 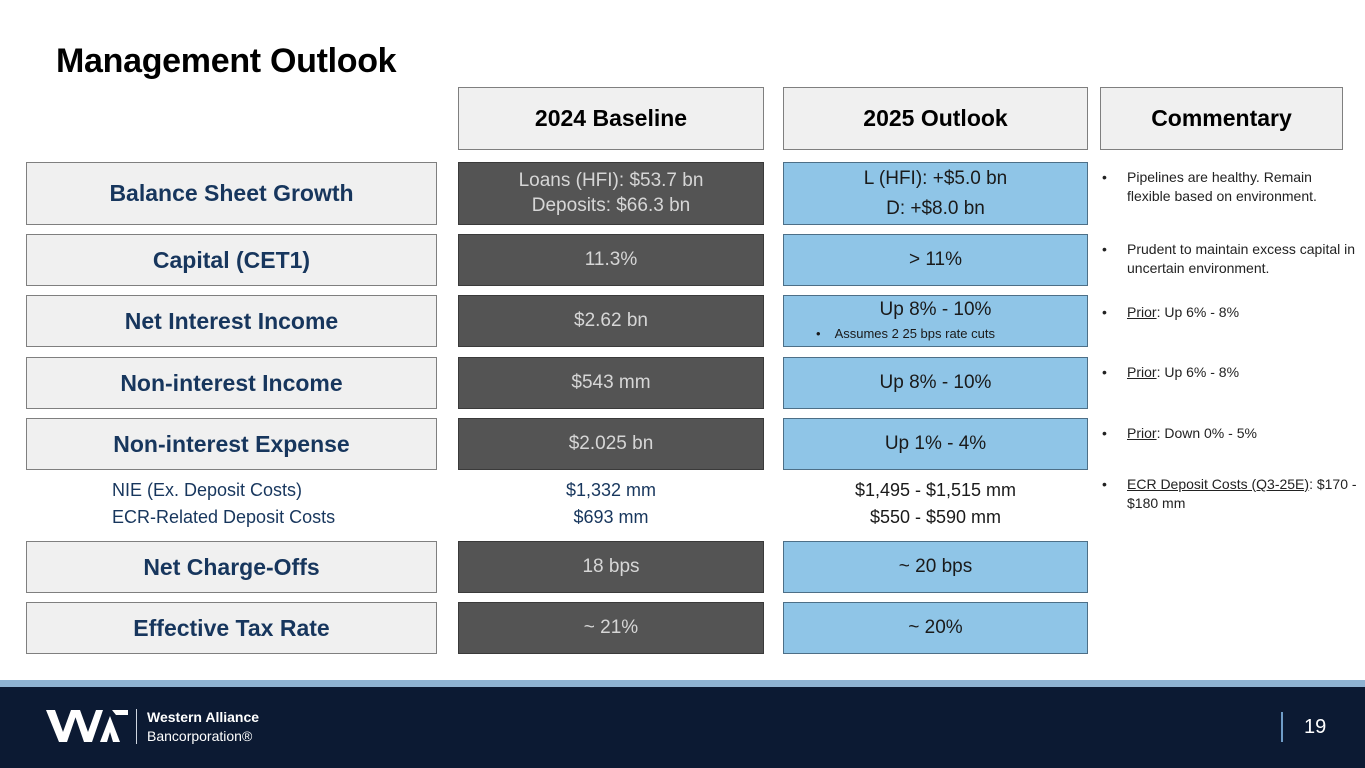 What do you see at coordinates (207, 490) in the screenshot?
I see `nie-label-ex-deposit: NIE (Ex. Deposit Costs)` at bounding box center [207, 490].